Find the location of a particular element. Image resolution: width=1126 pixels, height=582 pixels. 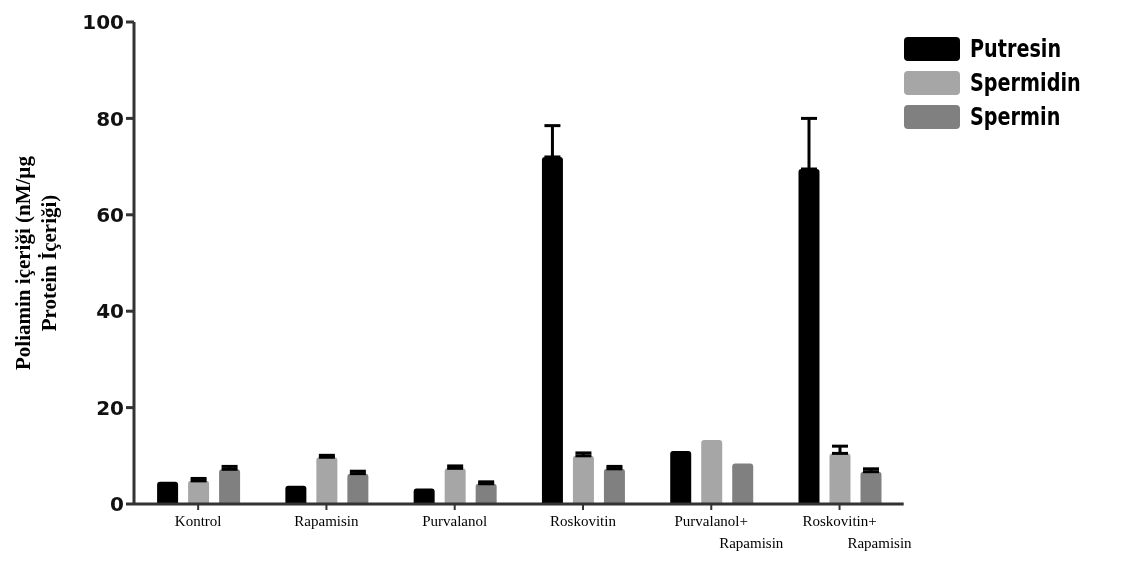

y-tick-label: 100 is located at coordinates (103, 22).